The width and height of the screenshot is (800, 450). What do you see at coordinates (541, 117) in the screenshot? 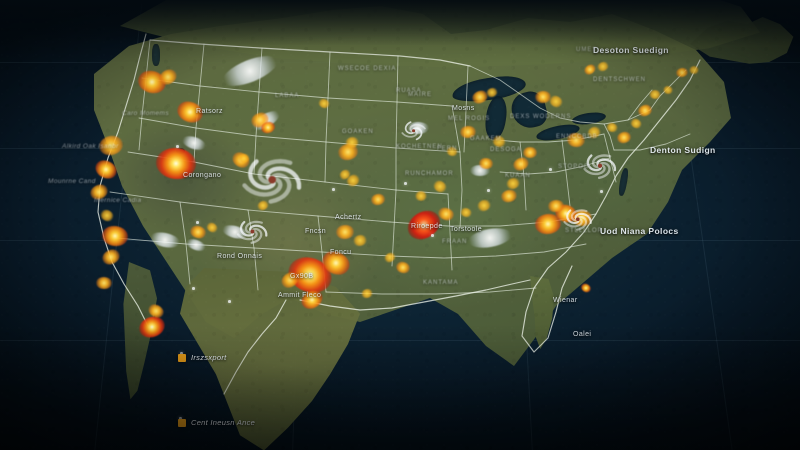
I see `state-label: Dexs Woderns` at bounding box center [541, 117].